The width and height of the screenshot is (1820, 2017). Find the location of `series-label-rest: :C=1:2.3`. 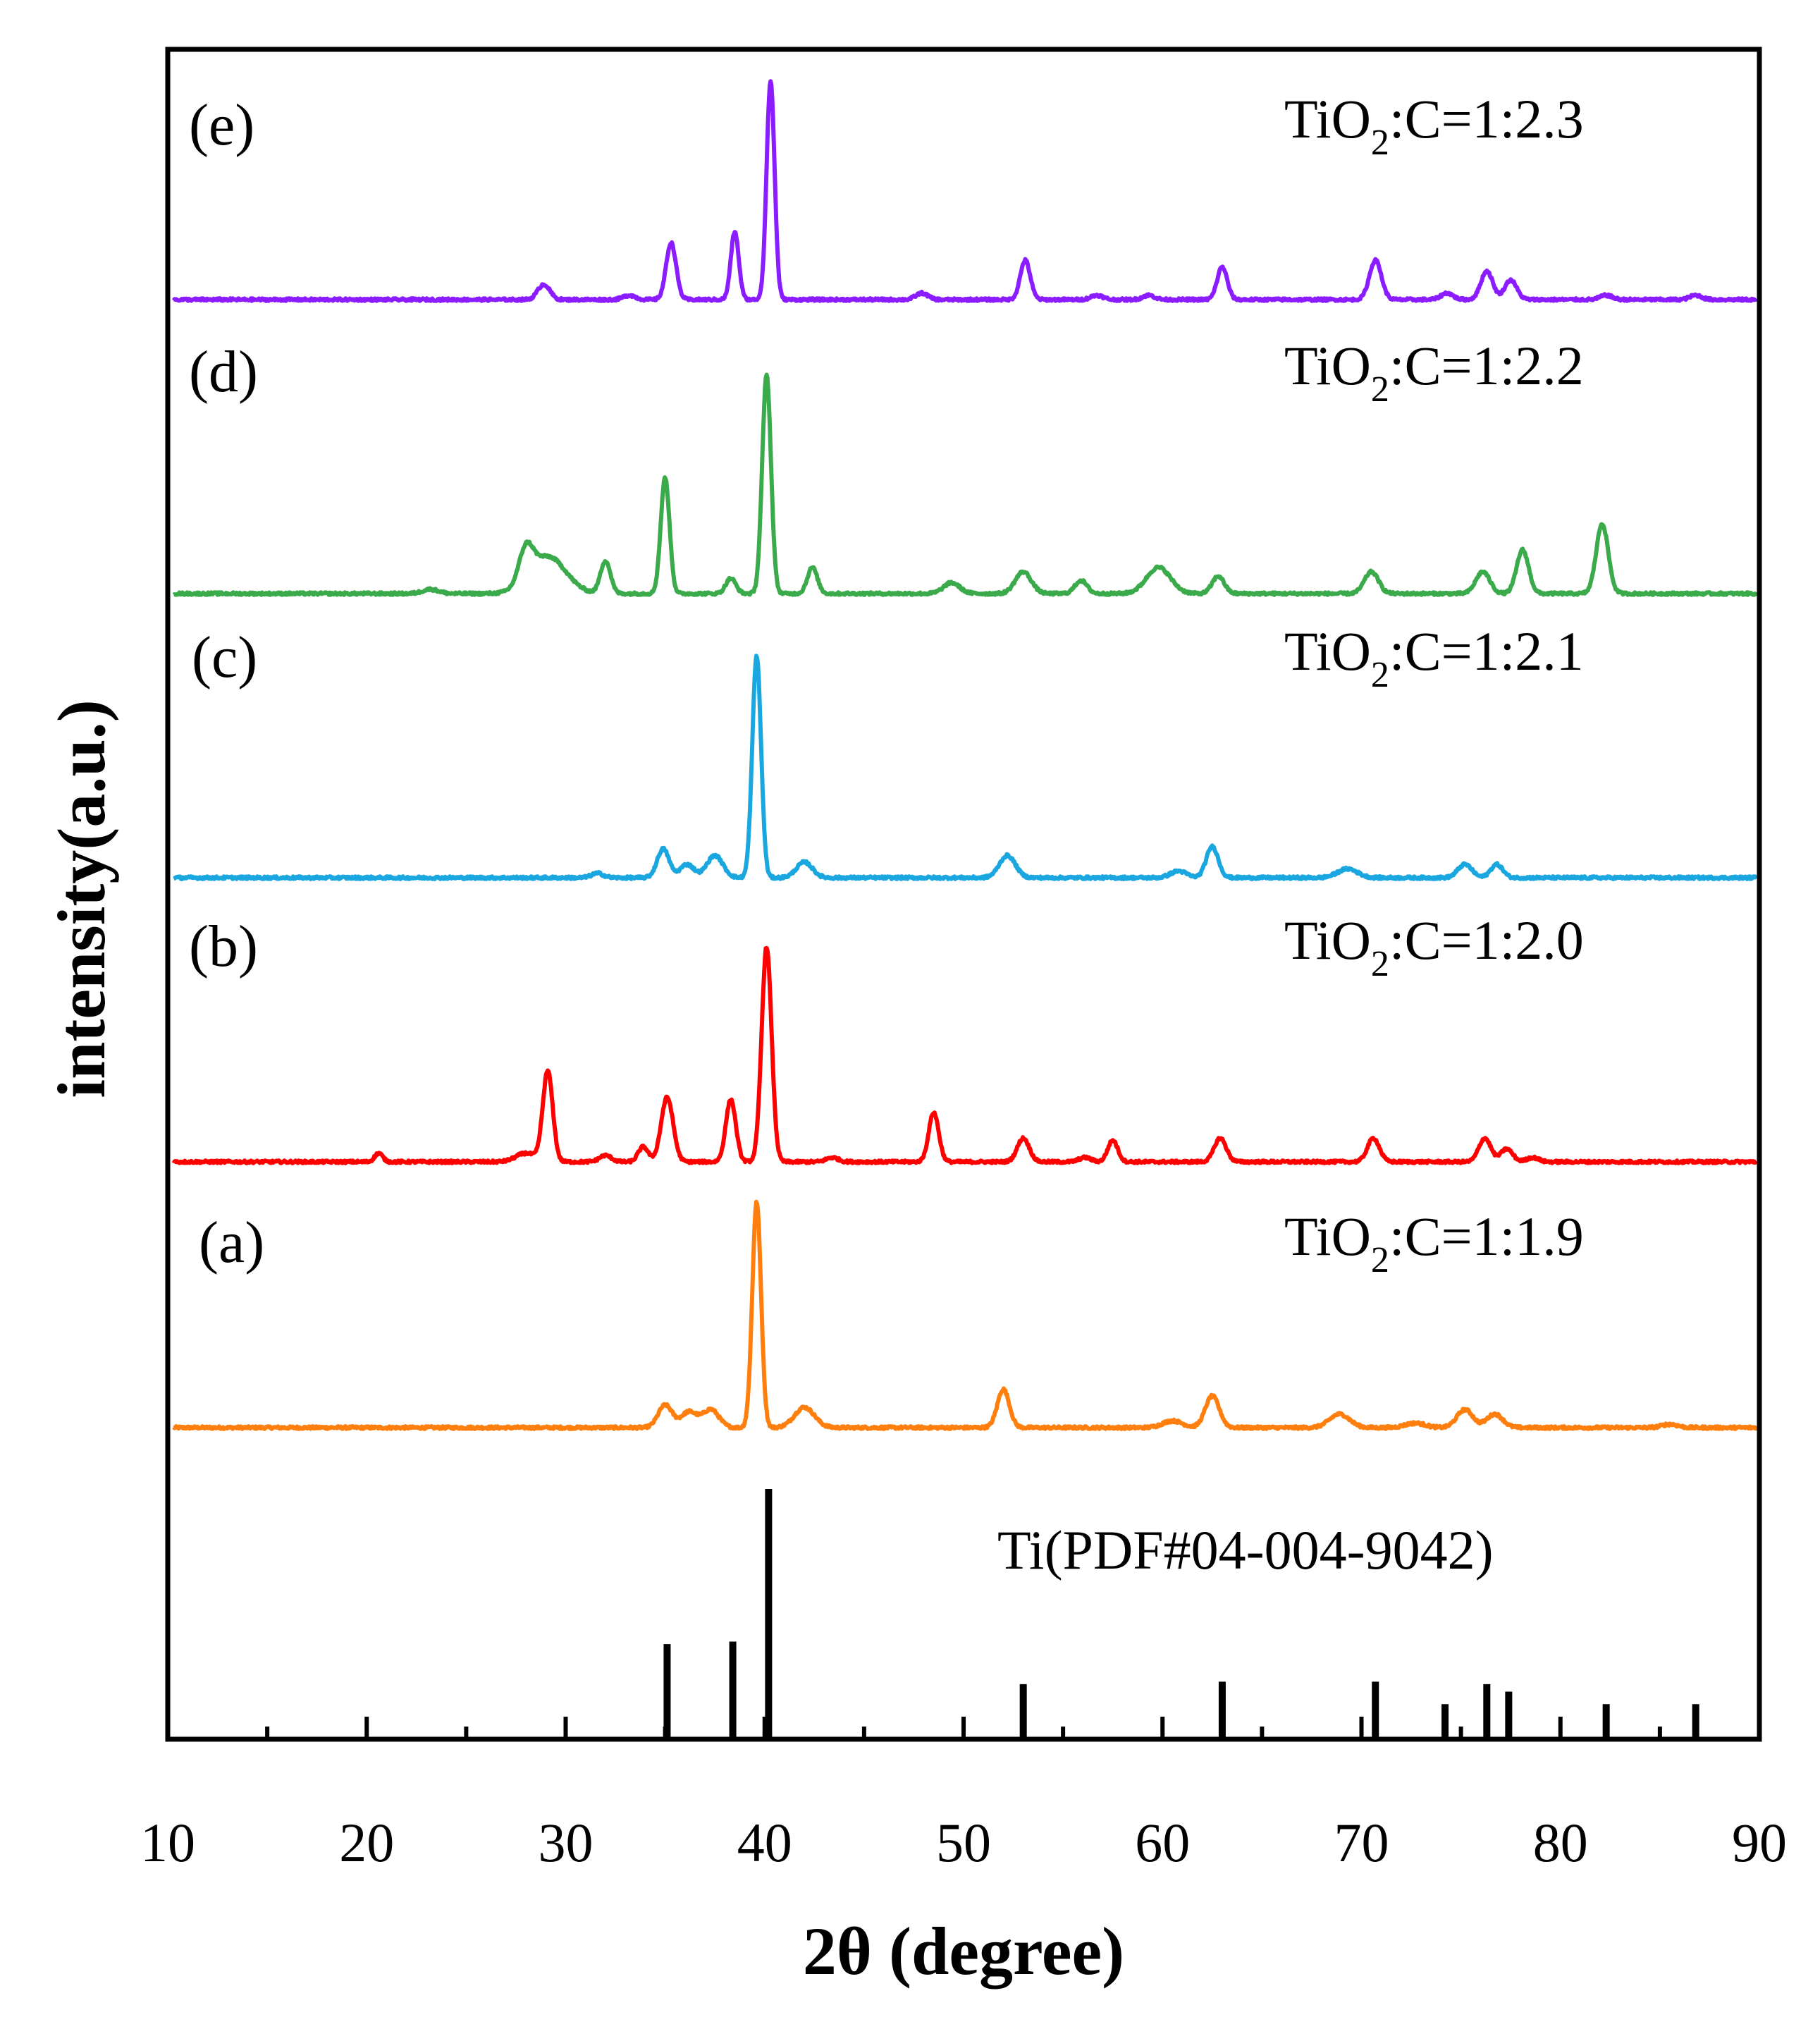

series-label-rest: :C=1:2.3 is located at coordinates (1486, 118).